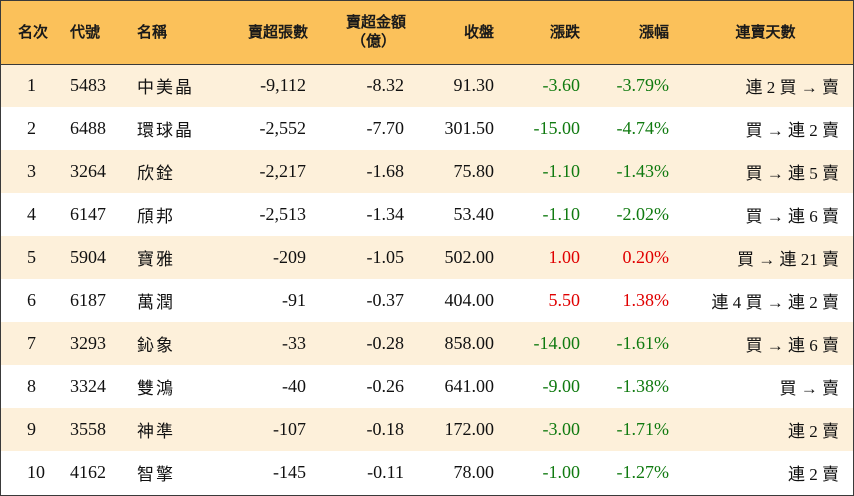  What do you see at coordinates (809, 388) in the screenshot?
I see `cell-days: 買 → 賣` at bounding box center [809, 388].